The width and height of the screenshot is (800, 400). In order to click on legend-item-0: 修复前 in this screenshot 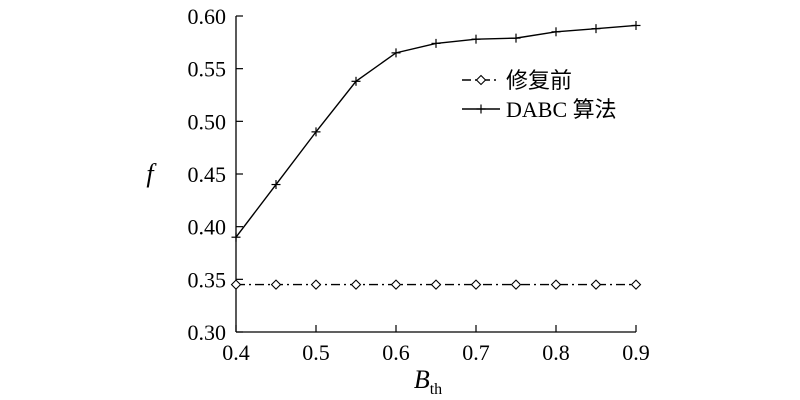, I will do `click(517, 80)`.